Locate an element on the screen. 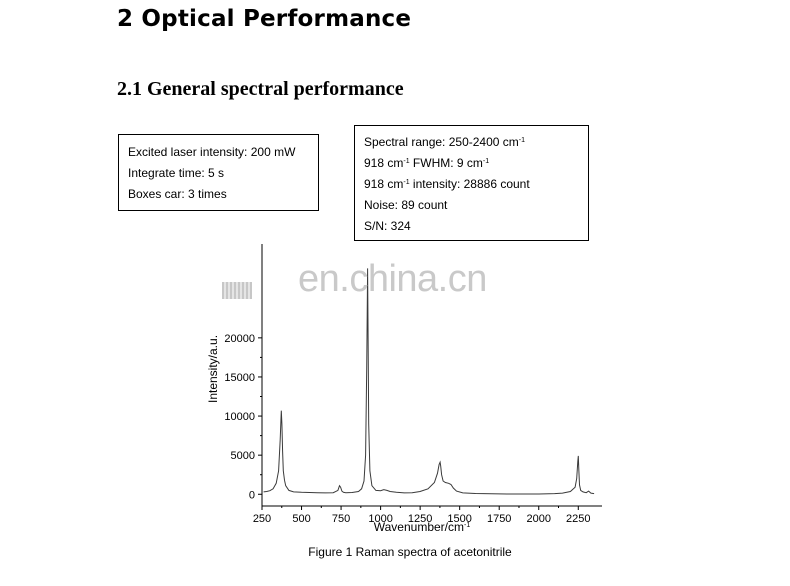  blurred-tick-label is located at coordinates (237, 290).